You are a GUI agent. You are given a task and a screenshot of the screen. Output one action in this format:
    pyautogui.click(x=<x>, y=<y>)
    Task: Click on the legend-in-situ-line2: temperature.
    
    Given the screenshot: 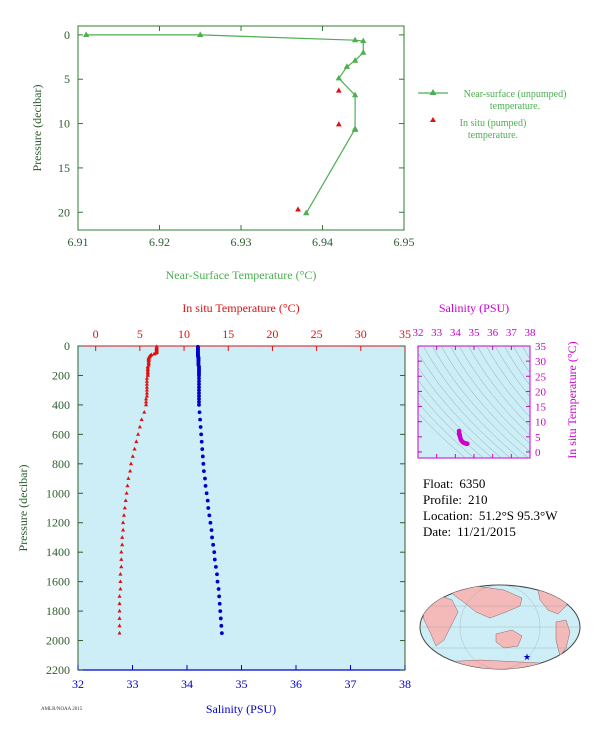 What is the action you would take?
    pyautogui.click(x=493, y=135)
    